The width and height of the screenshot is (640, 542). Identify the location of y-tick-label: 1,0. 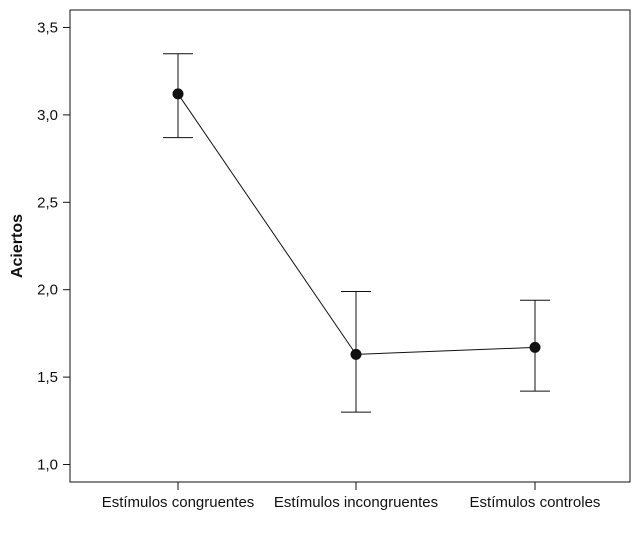
(47, 465).